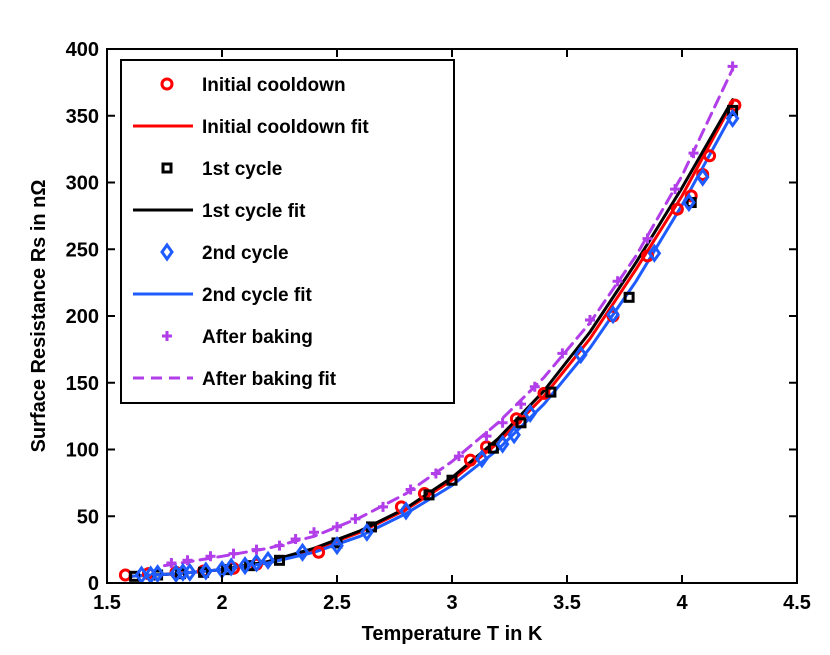 This screenshot has height=655, width=830. What do you see at coordinates (82, 451) in the screenshot?
I see `y-tick-label: 100` at bounding box center [82, 451].